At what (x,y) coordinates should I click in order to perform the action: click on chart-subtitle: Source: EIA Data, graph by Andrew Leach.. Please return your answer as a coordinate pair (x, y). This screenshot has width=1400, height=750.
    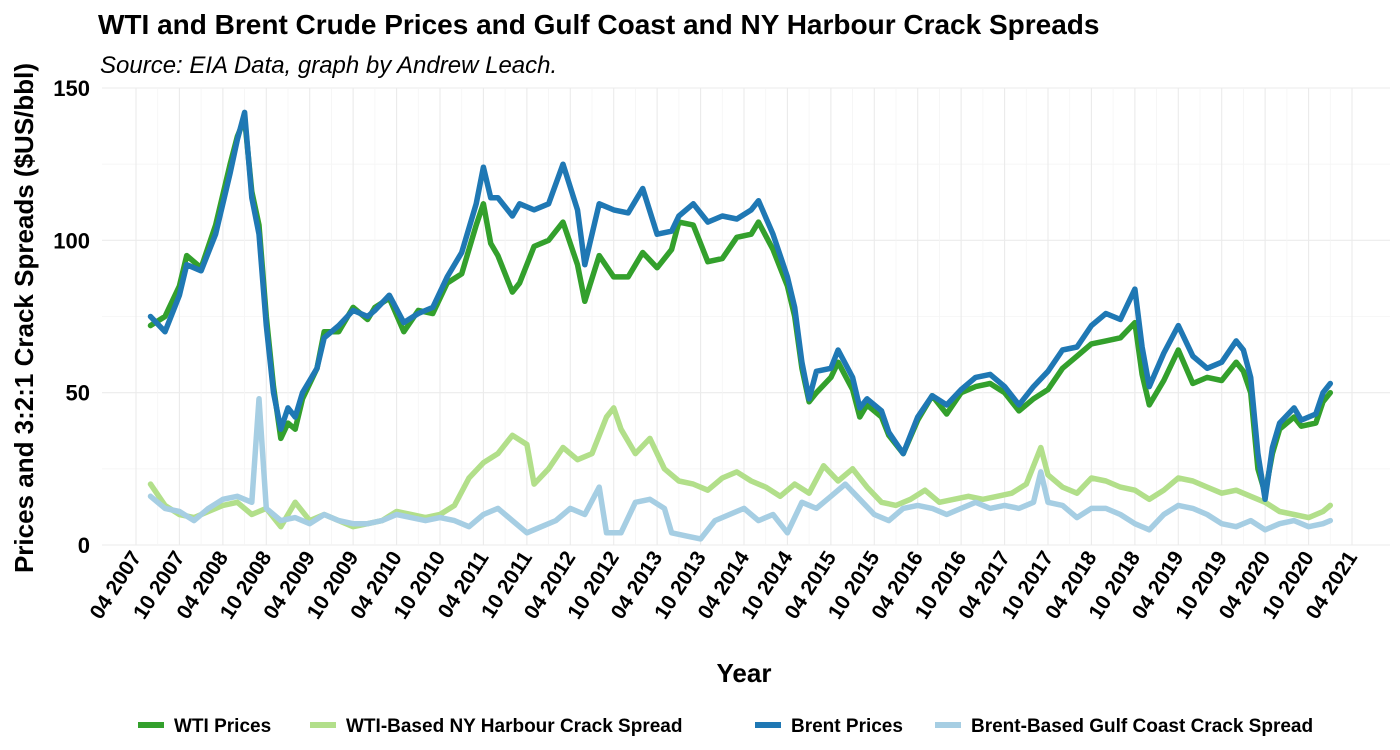
    Looking at the image, I should click on (328, 65).